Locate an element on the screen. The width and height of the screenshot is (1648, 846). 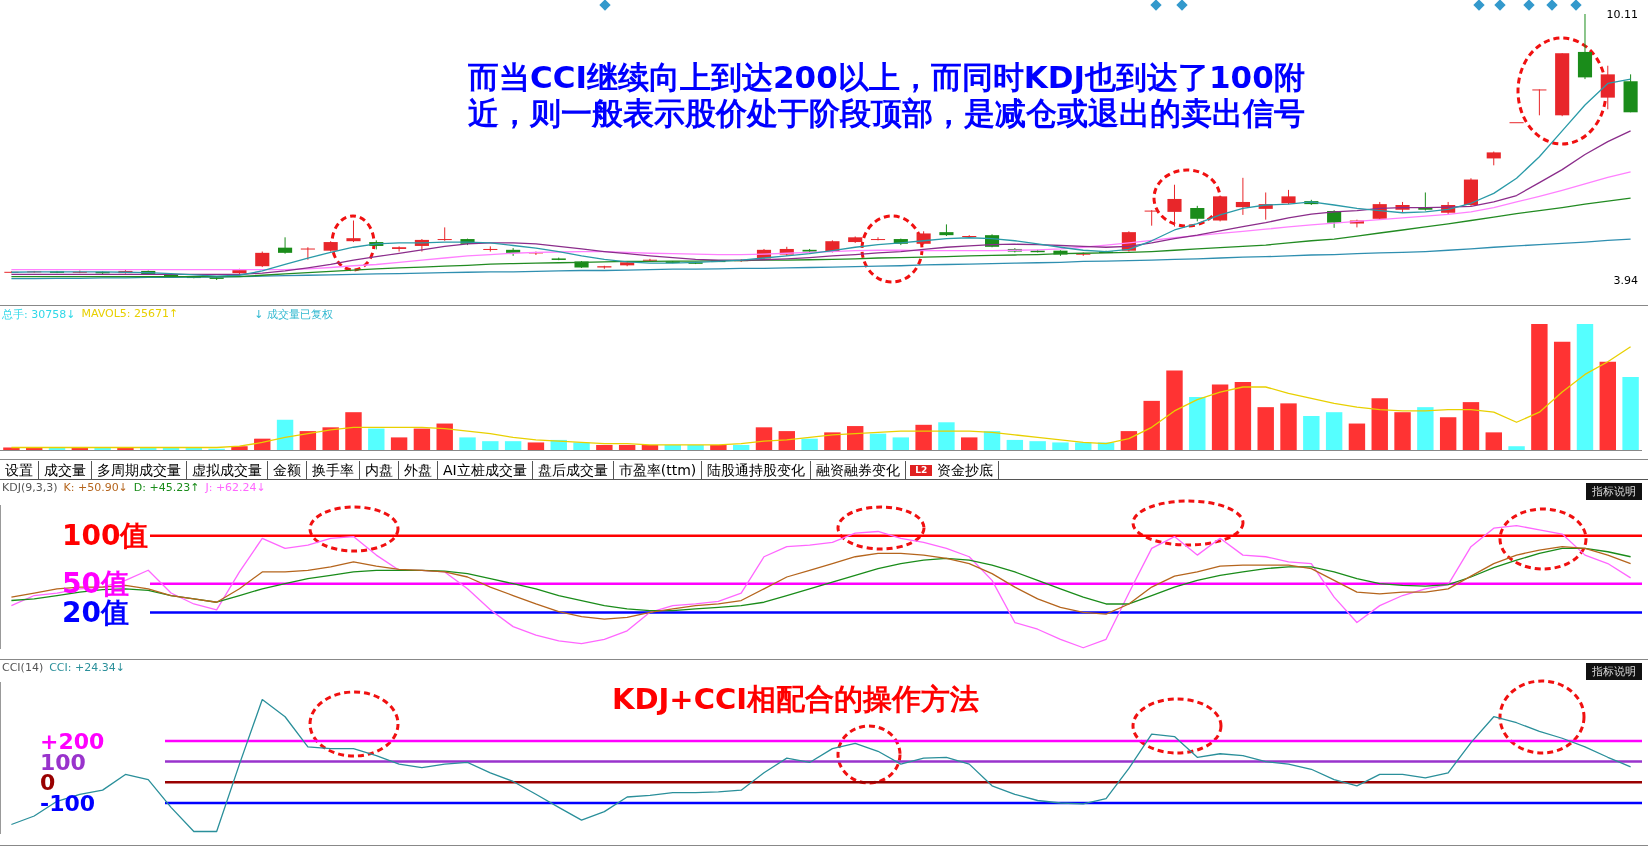
text: 成交量 is located at coordinates (65, 470).